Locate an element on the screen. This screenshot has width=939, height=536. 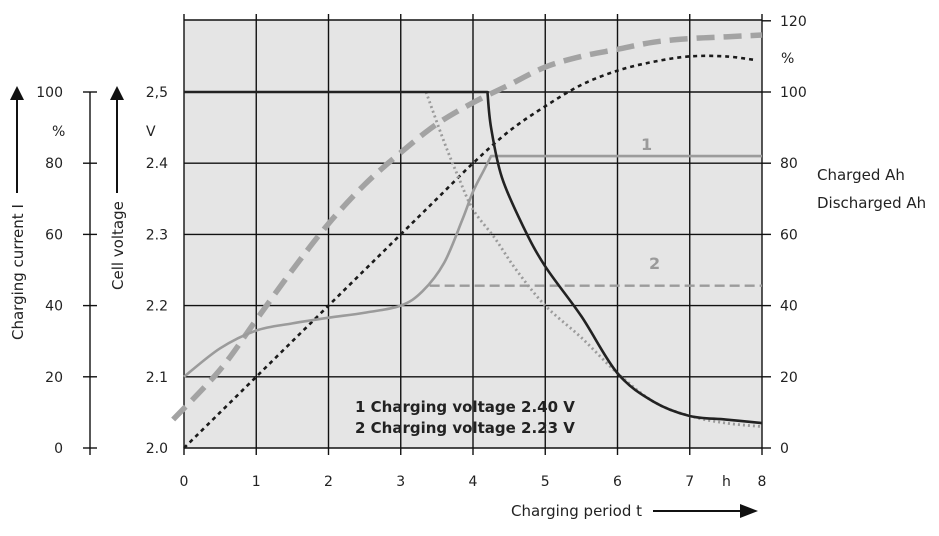
x-axis-unit: h is located at coordinates (726, 482).